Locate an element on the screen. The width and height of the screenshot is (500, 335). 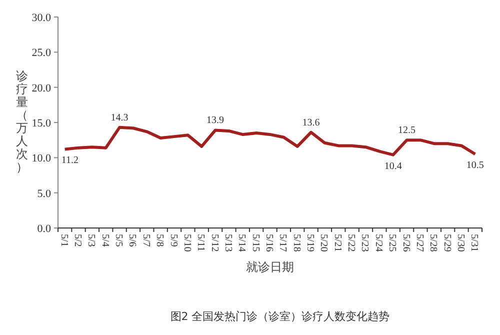
line-series is located at coordinates (270, 141).